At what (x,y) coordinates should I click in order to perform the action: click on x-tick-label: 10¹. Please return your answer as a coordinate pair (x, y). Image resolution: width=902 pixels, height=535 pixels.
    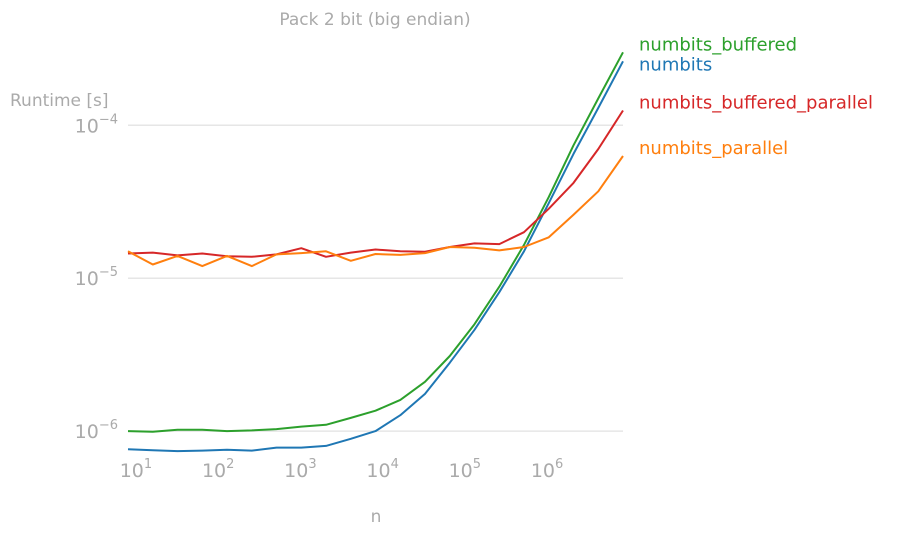
    Looking at the image, I should click on (136, 469).